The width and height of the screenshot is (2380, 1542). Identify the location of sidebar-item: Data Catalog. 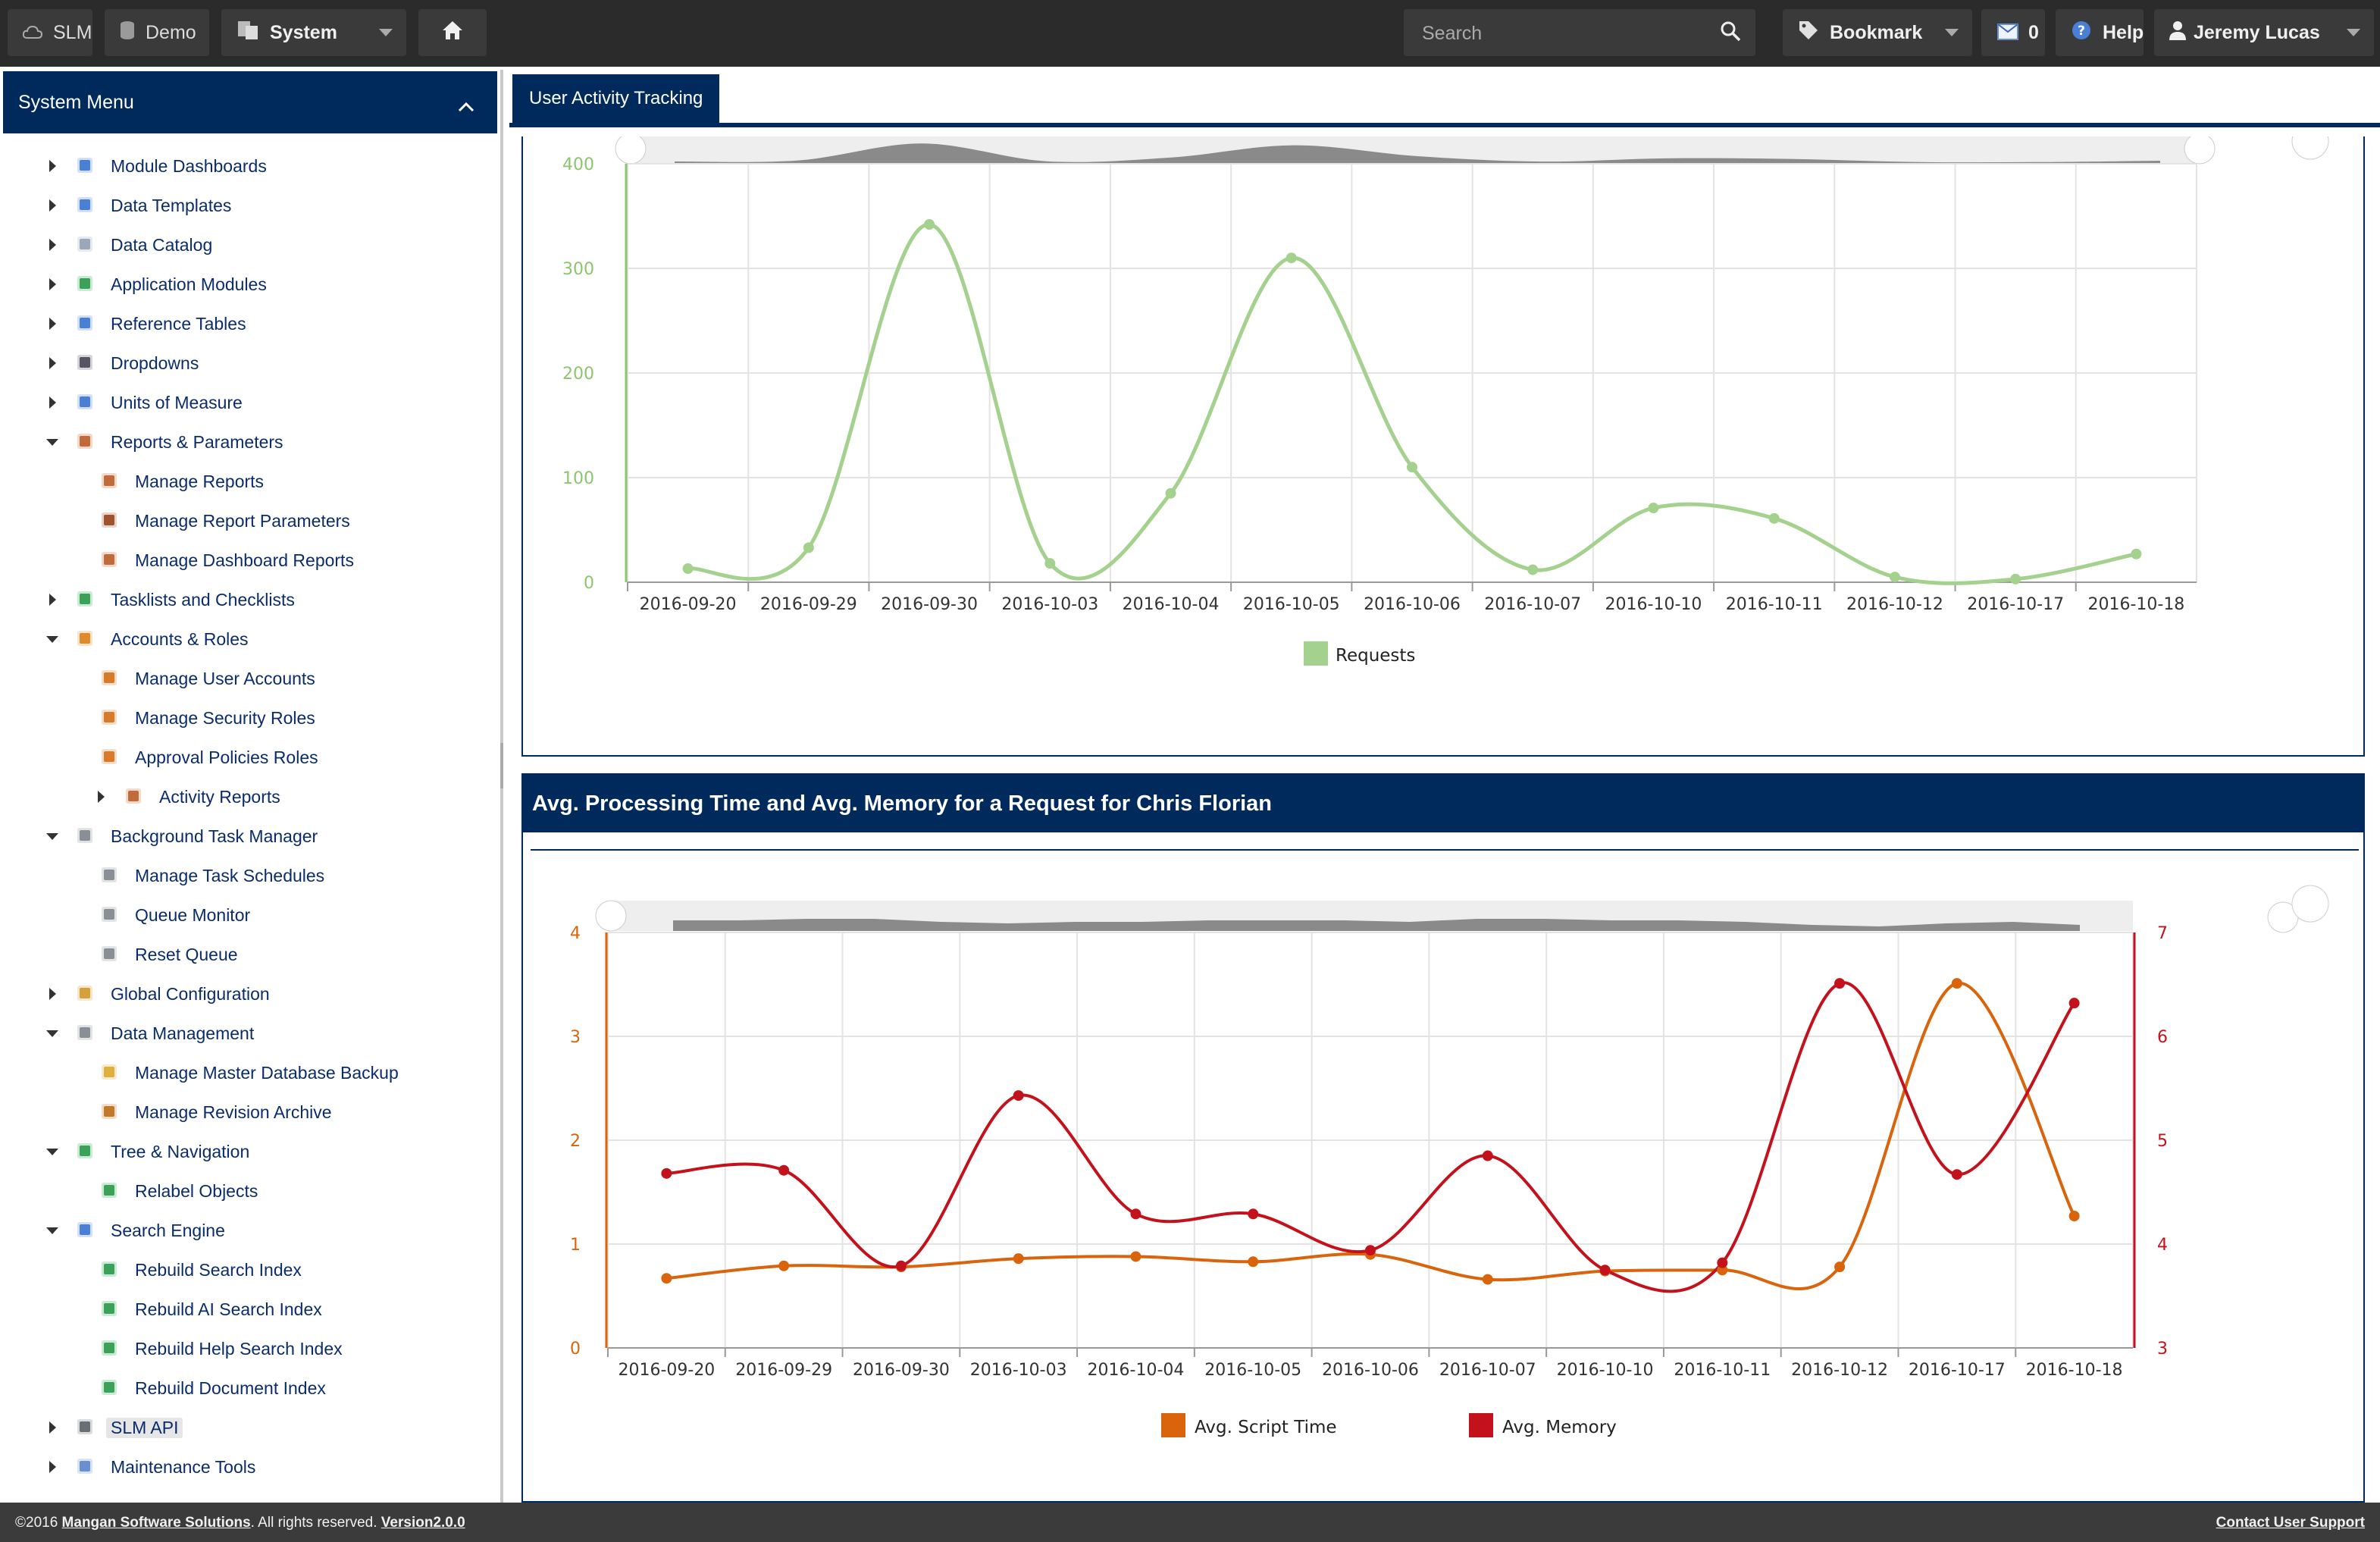
(269, 245).